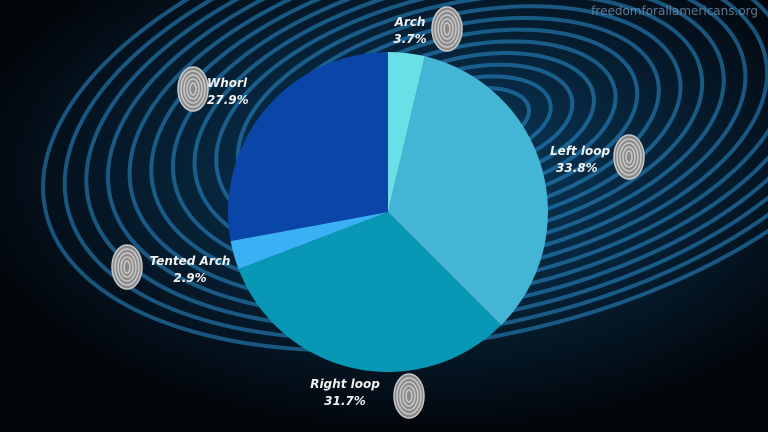 This screenshot has height=432, width=768. What do you see at coordinates (227, 83) in the screenshot?
I see `label-whorl-name: Whorl` at bounding box center [227, 83].